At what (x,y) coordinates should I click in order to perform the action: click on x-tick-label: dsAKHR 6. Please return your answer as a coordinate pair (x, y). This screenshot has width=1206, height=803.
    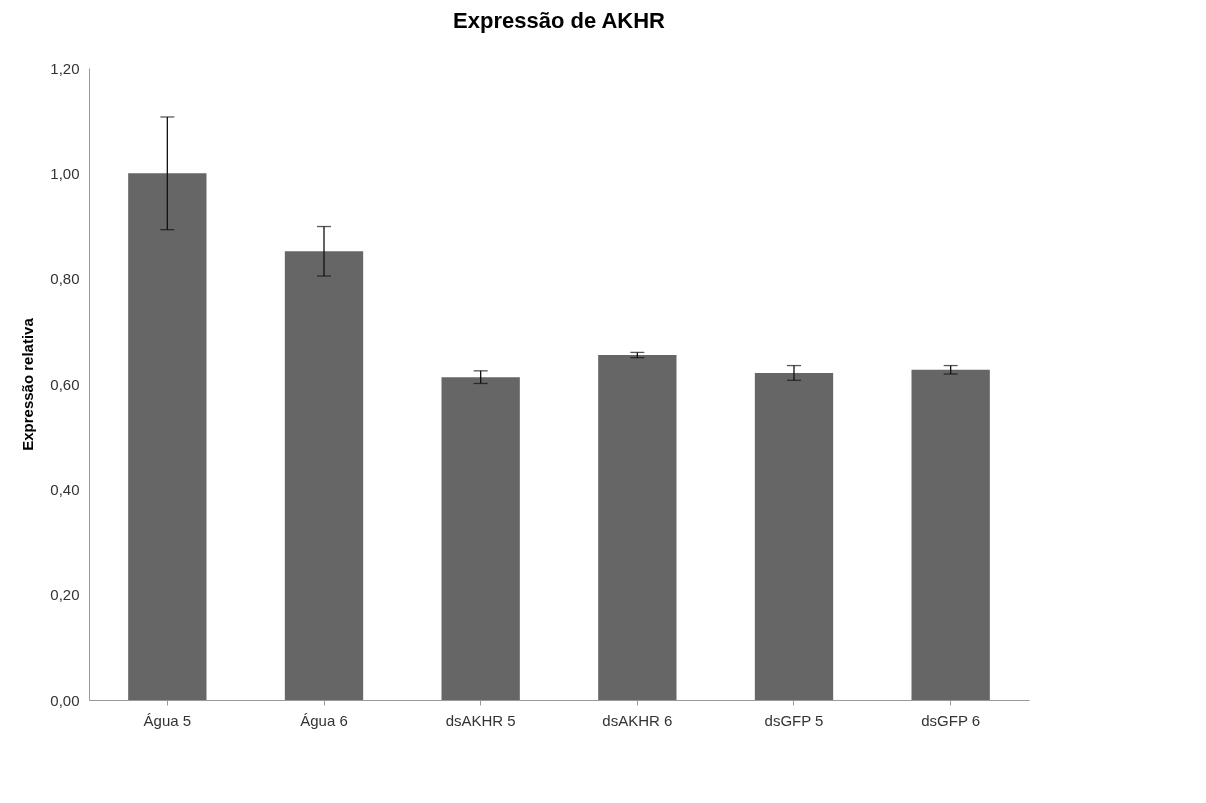
    Looking at the image, I should click on (637, 720).